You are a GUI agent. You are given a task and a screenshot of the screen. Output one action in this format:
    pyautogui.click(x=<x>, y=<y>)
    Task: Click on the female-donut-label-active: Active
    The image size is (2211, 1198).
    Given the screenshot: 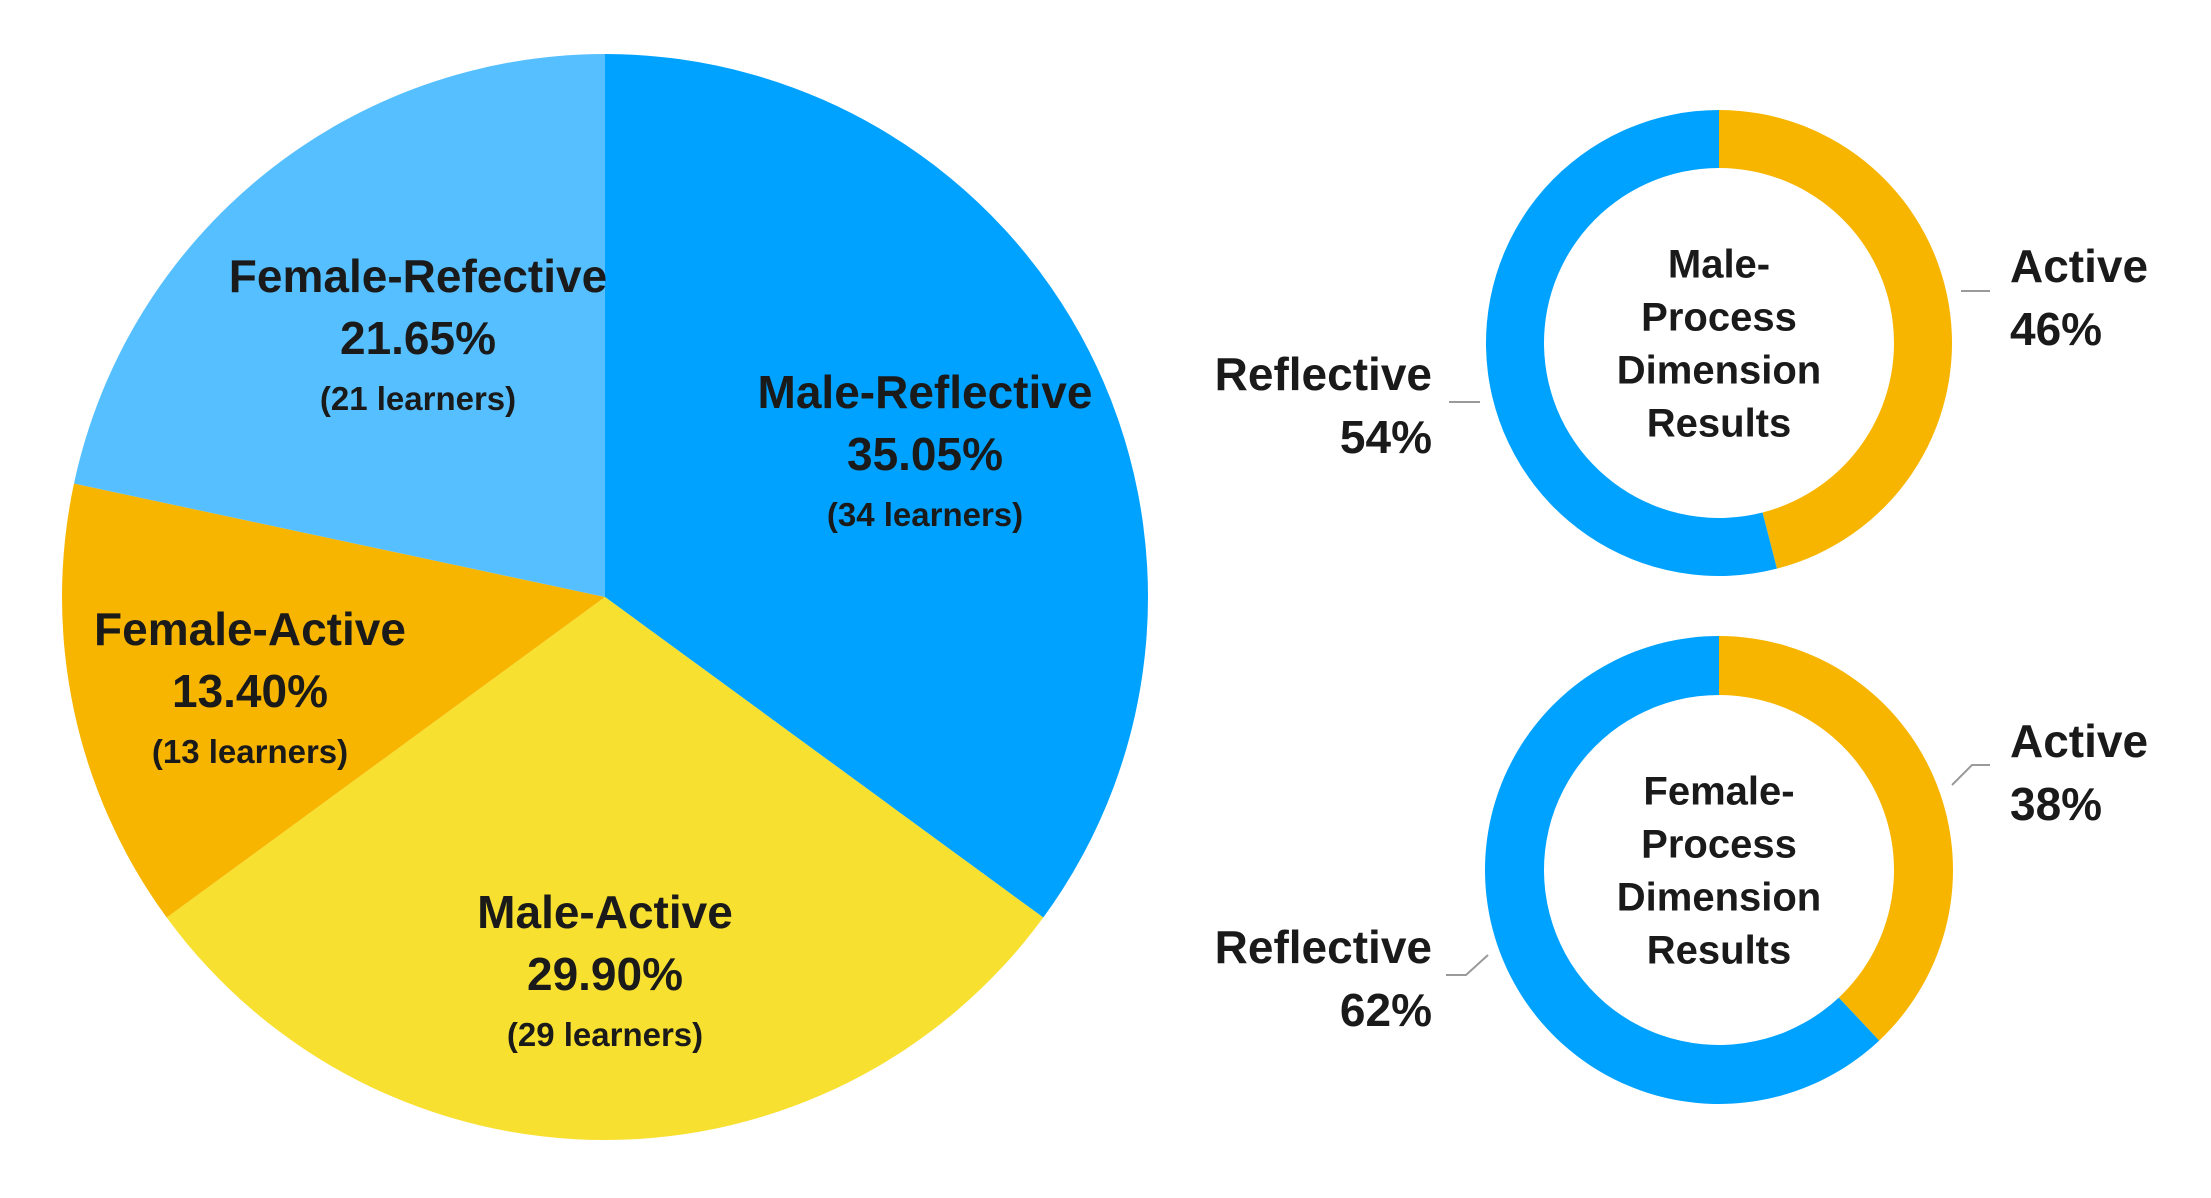 What is the action you would take?
    pyautogui.click(x=2079, y=741)
    